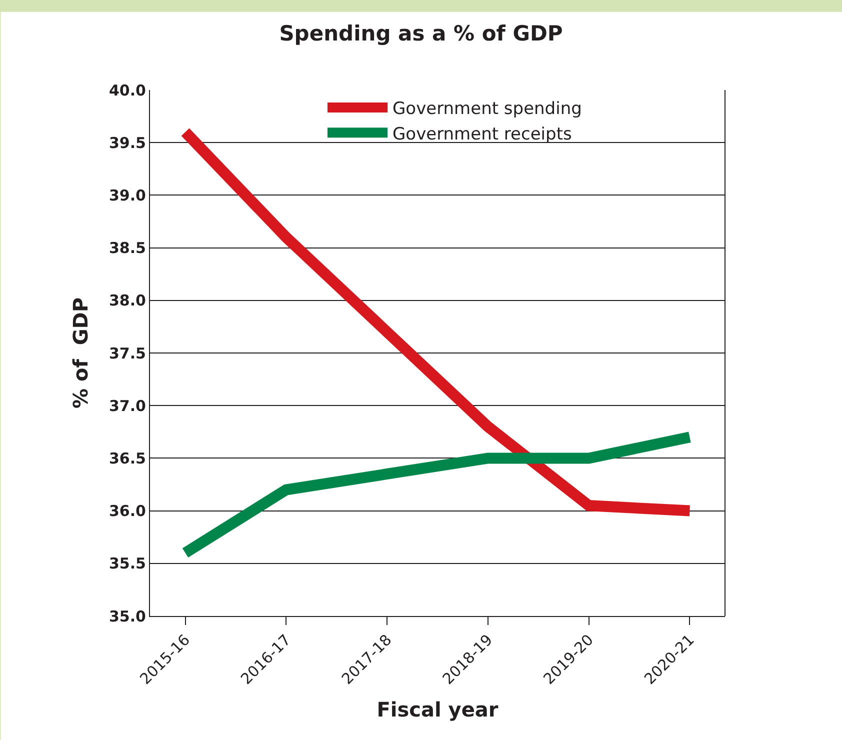  What do you see at coordinates (127, 248) in the screenshot?
I see `y-tick-label: 38.5` at bounding box center [127, 248].